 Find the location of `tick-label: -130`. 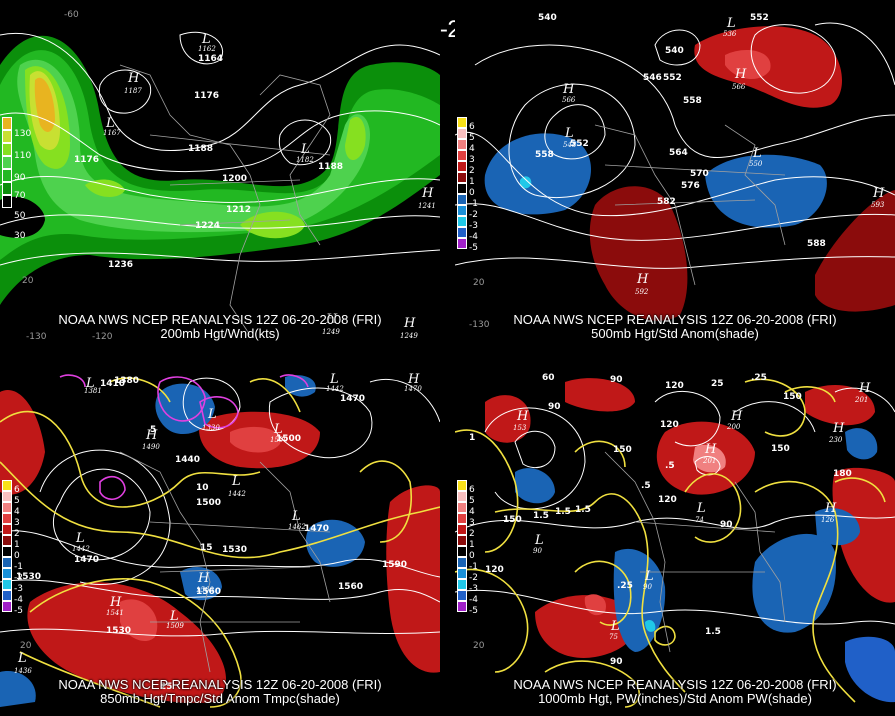

tick-label: -130 is located at coordinates (479, 325).